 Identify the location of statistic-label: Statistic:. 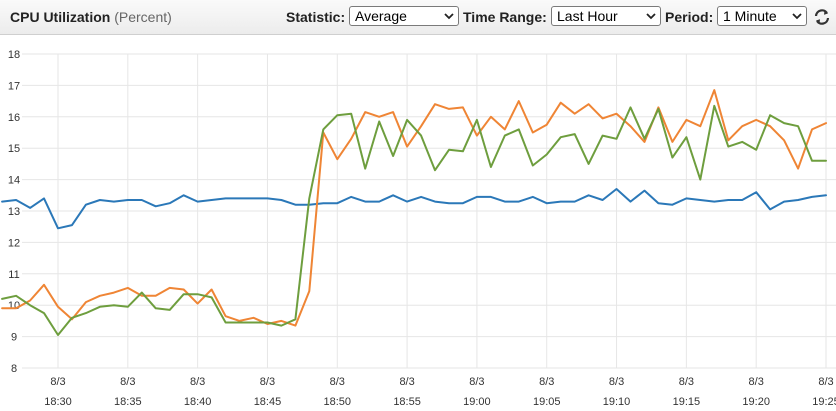
(316, 17).